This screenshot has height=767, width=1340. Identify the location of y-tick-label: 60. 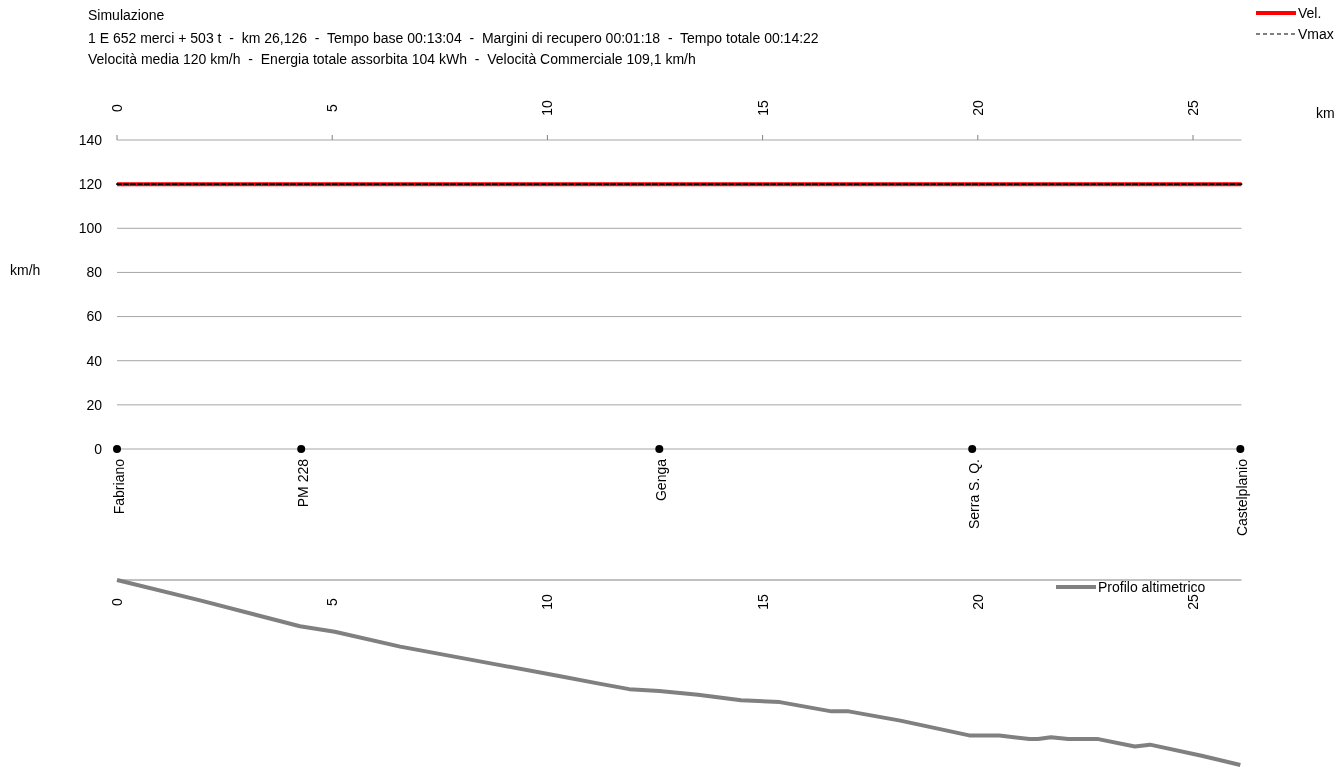
(94, 316).